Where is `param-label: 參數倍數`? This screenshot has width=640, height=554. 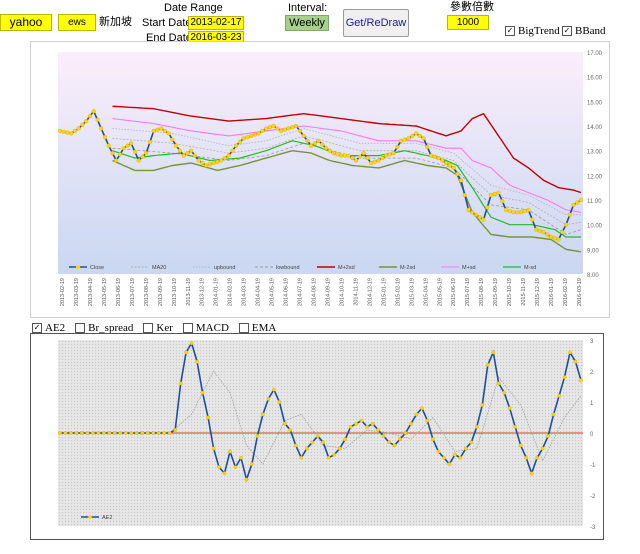
param-label: 參數倍數 is located at coordinates (472, 7).